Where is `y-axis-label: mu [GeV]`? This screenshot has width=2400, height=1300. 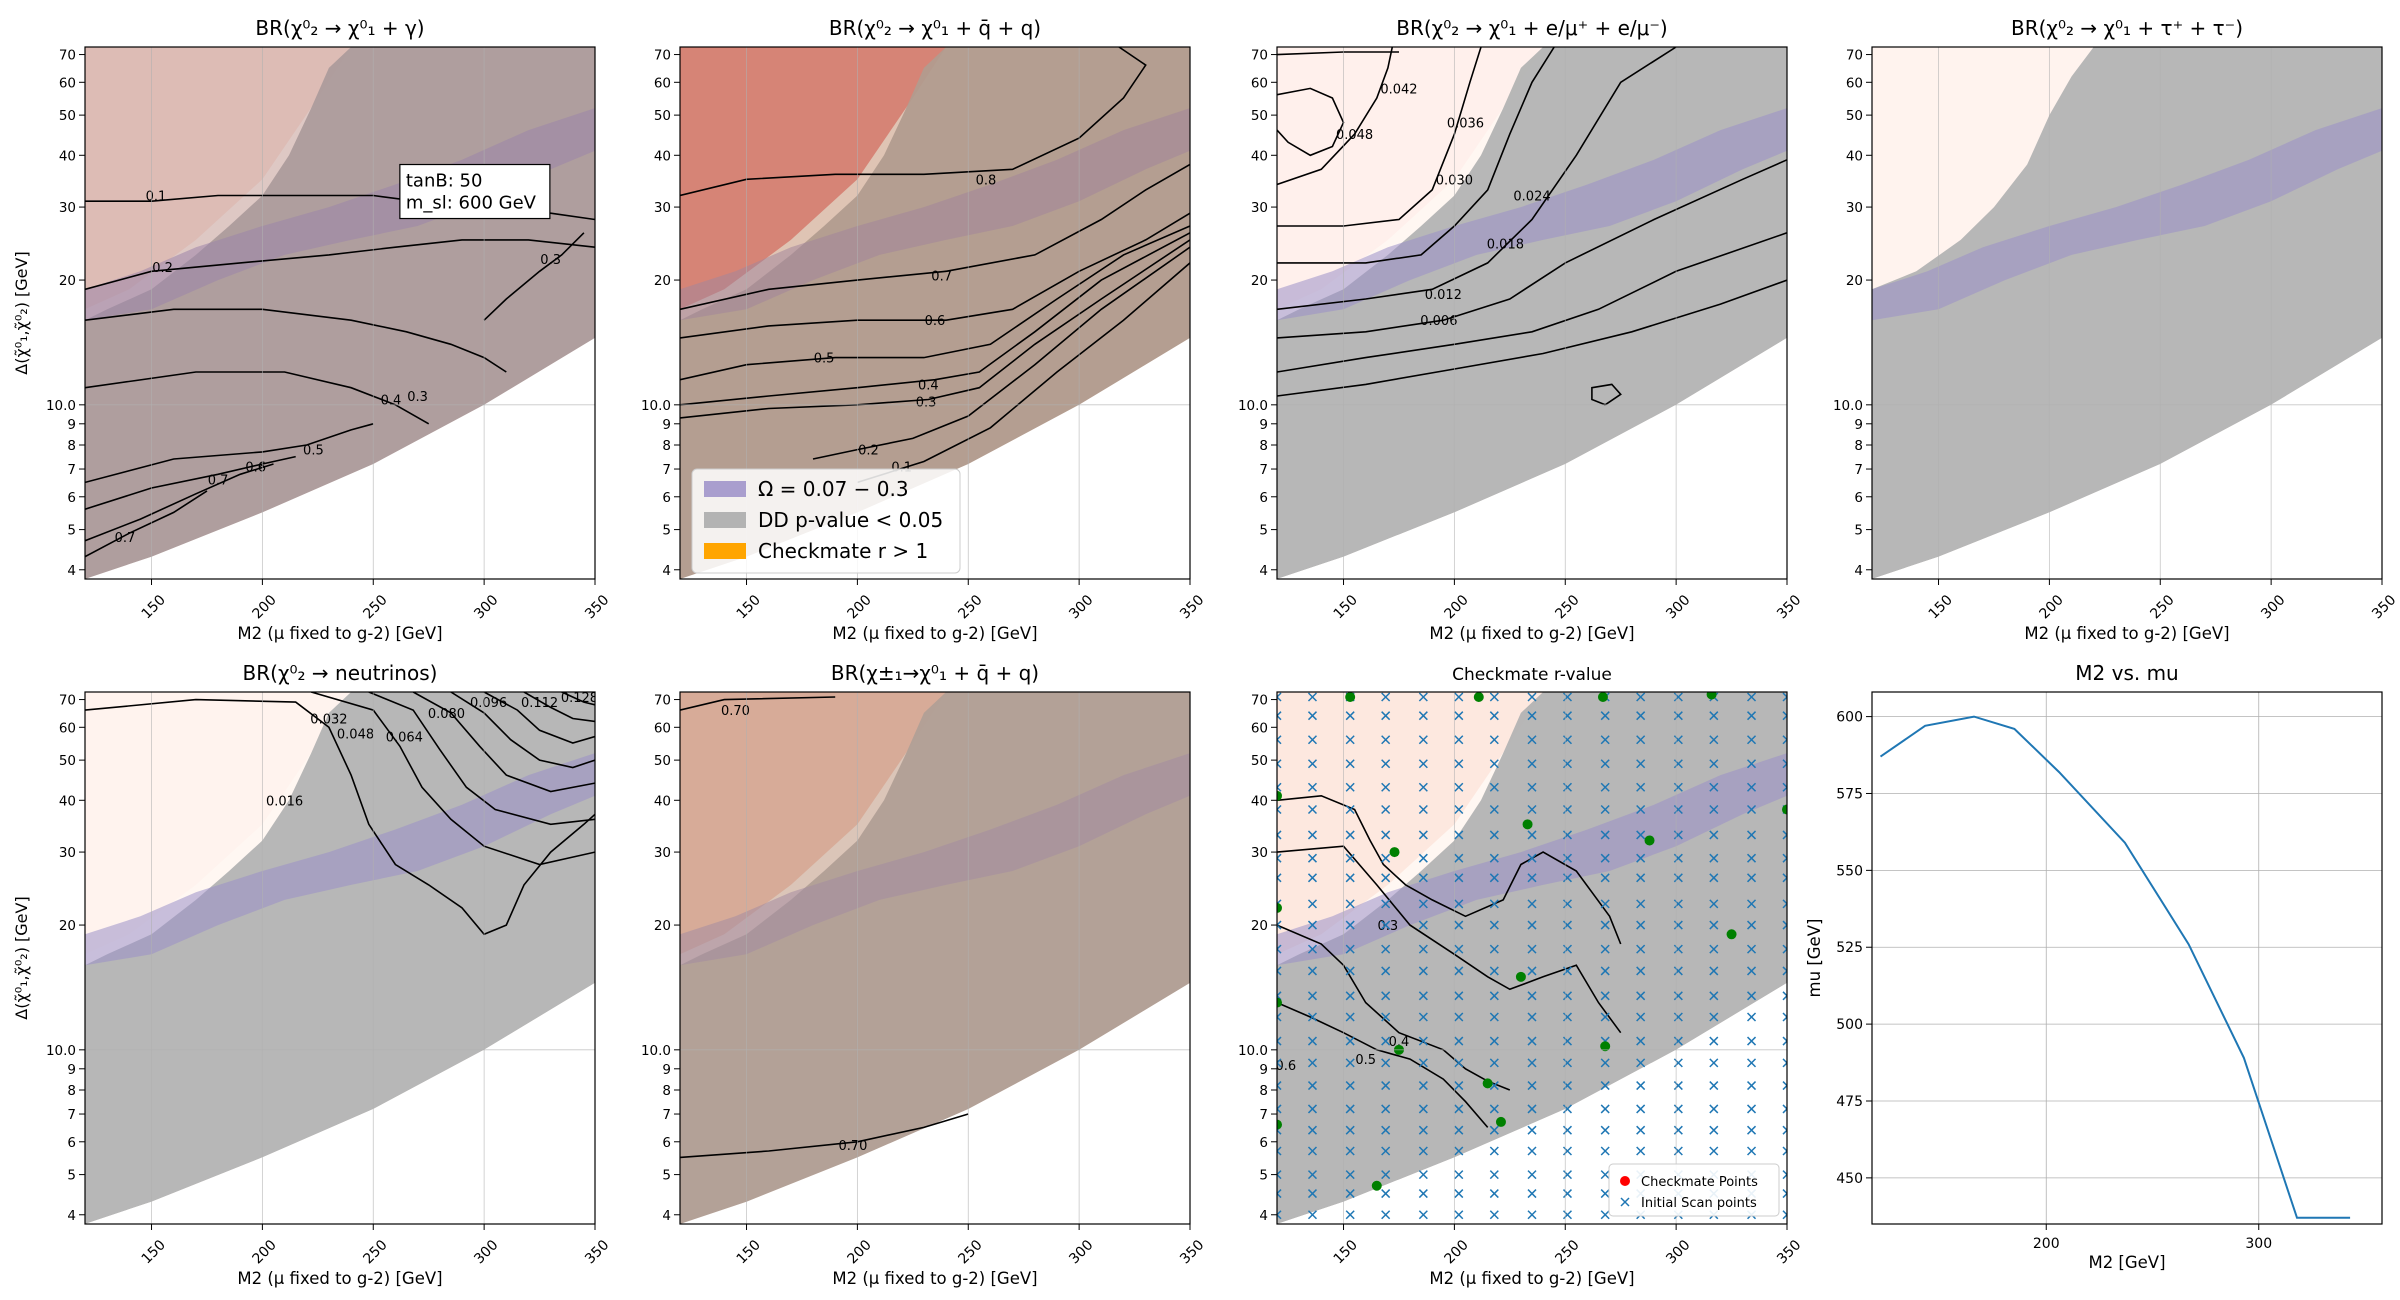 y-axis-label: mu [GeV] is located at coordinates (1814, 958).